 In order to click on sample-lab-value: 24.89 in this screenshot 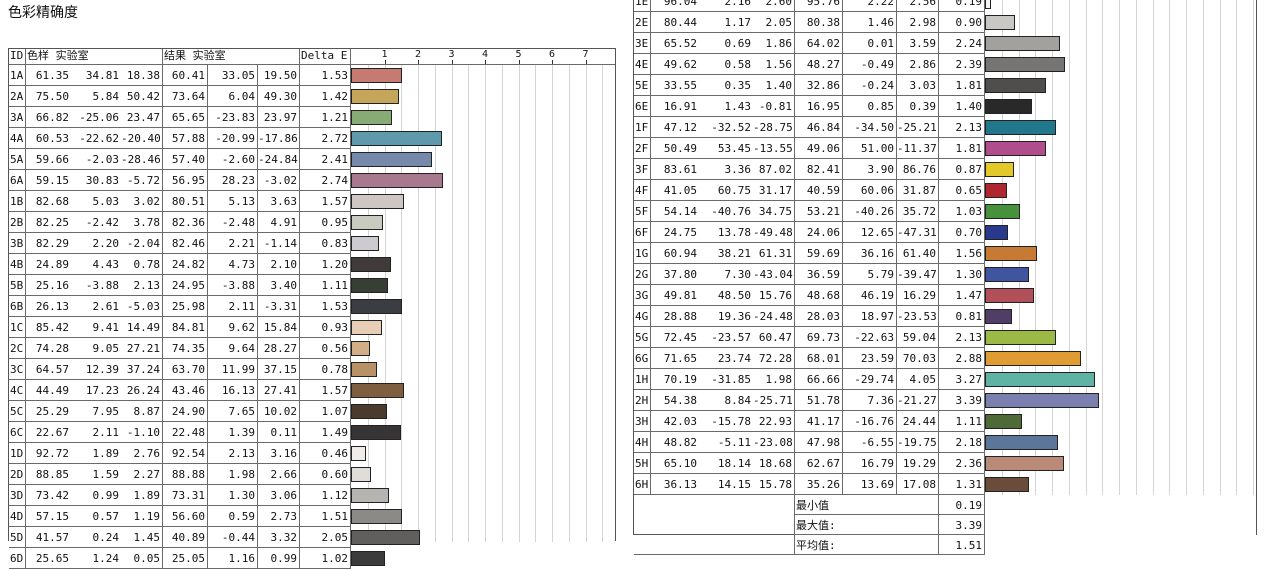, I will do `click(48, 264)`.